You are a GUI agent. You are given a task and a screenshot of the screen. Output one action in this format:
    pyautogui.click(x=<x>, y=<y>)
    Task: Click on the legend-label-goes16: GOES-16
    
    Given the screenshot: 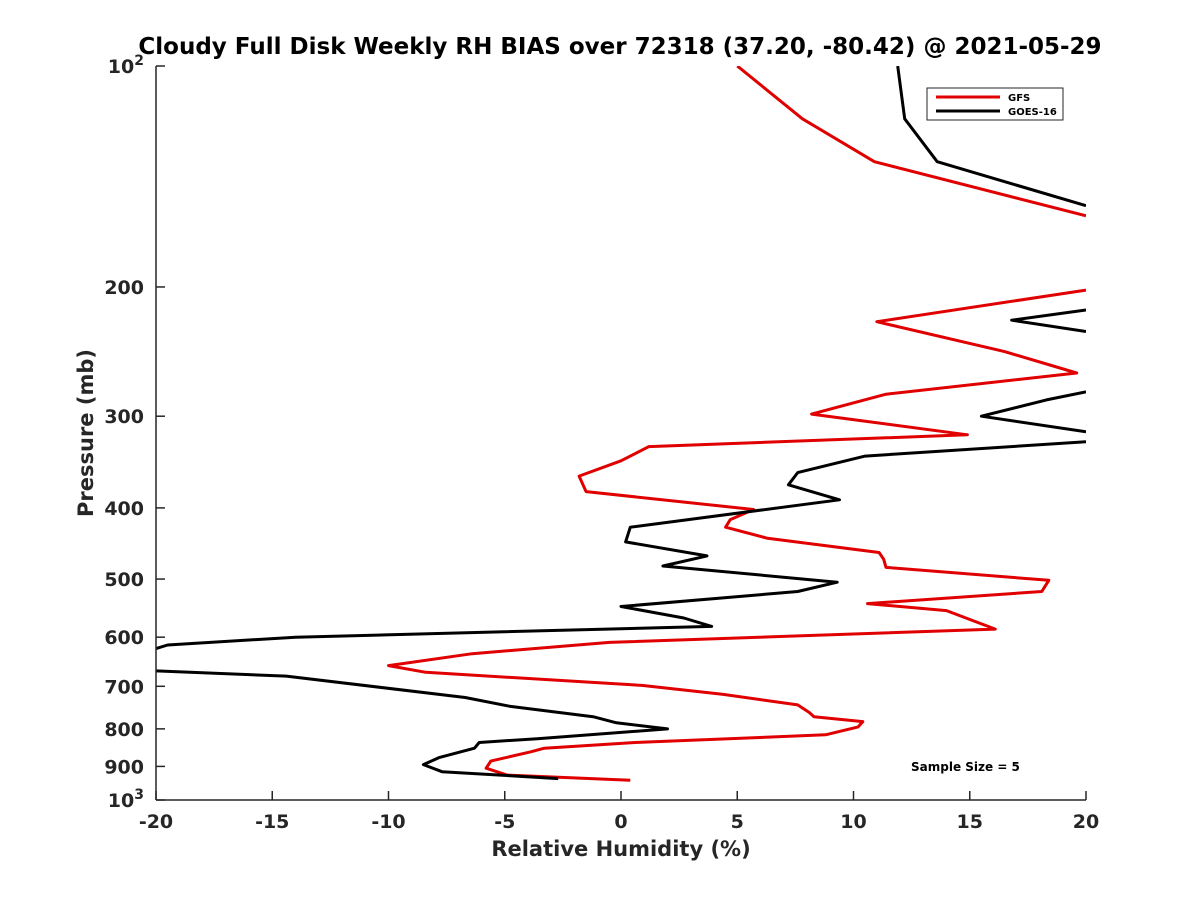 What is the action you would take?
    pyautogui.click(x=1032, y=112)
    